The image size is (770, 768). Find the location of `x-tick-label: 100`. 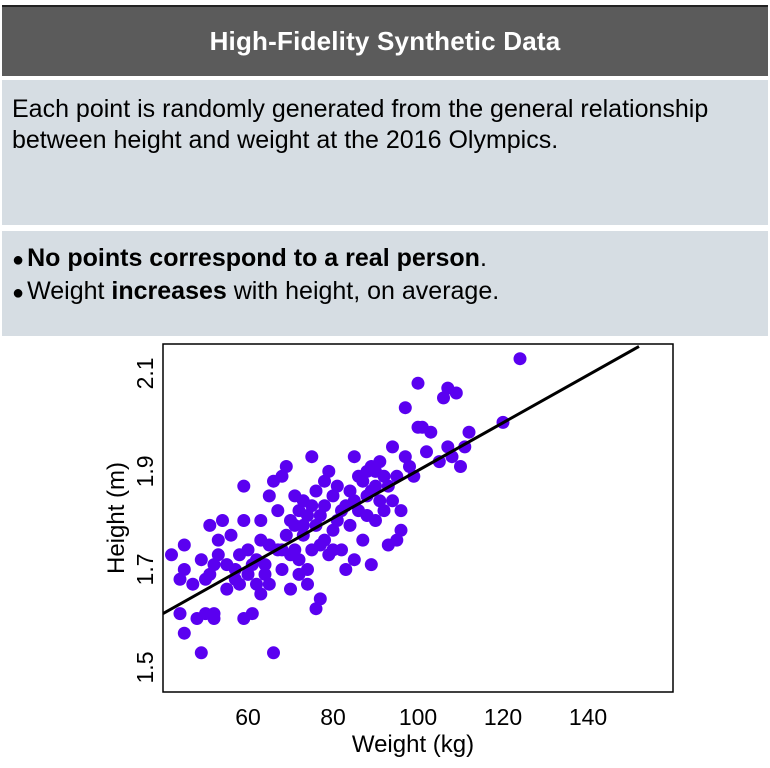

x-tick-label: 100 is located at coordinates (418, 717).